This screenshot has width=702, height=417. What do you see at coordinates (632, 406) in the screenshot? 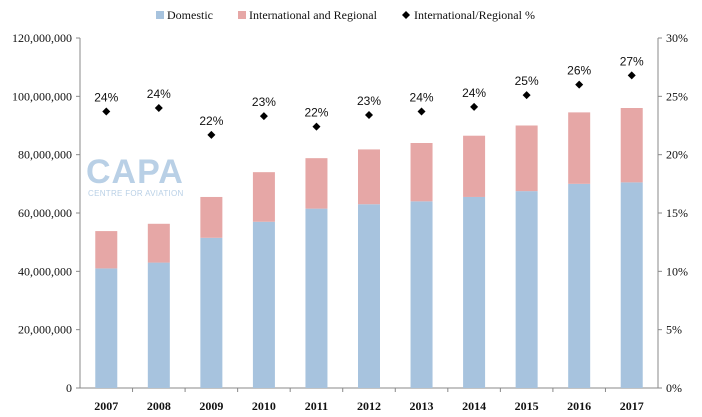
I see `x-tick-label: 2017` at bounding box center [632, 406].